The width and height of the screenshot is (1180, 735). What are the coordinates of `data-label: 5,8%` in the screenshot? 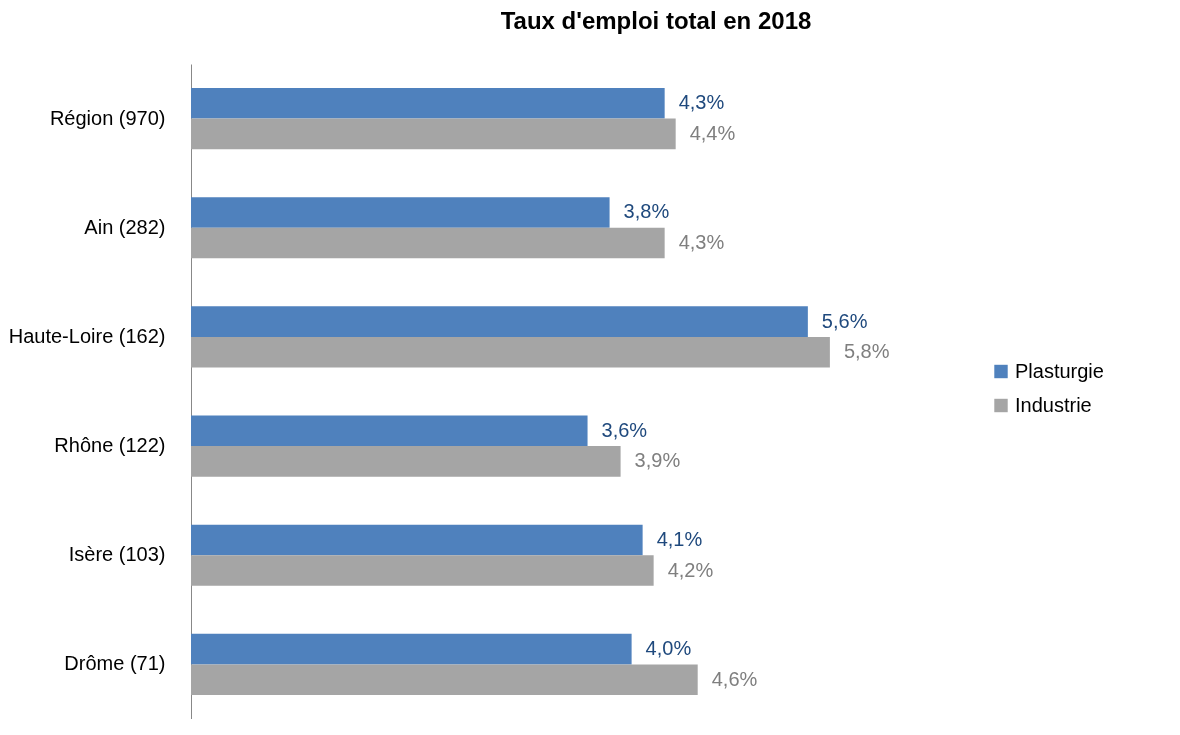 It's located at (866, 351).